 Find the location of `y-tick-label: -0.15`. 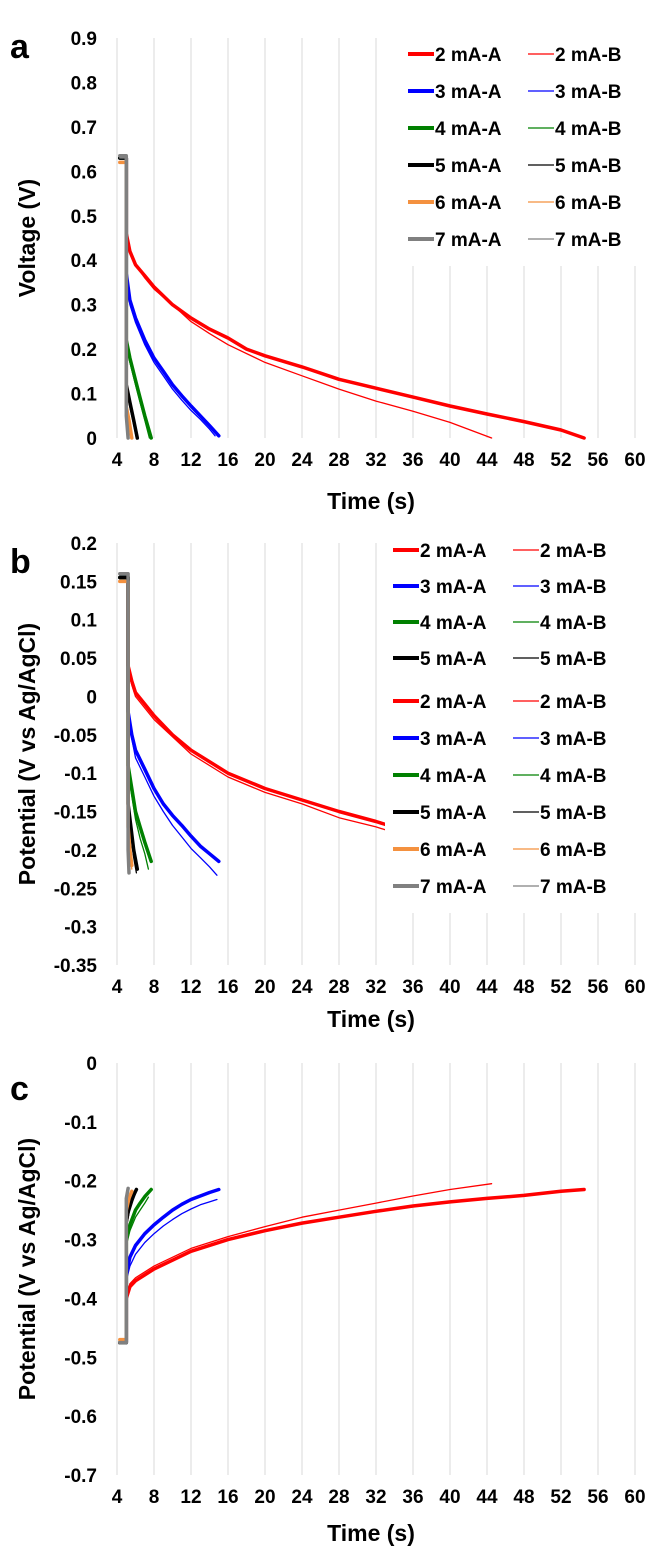

y-tick-label: -0.15 is located at coordinates (76, 813).